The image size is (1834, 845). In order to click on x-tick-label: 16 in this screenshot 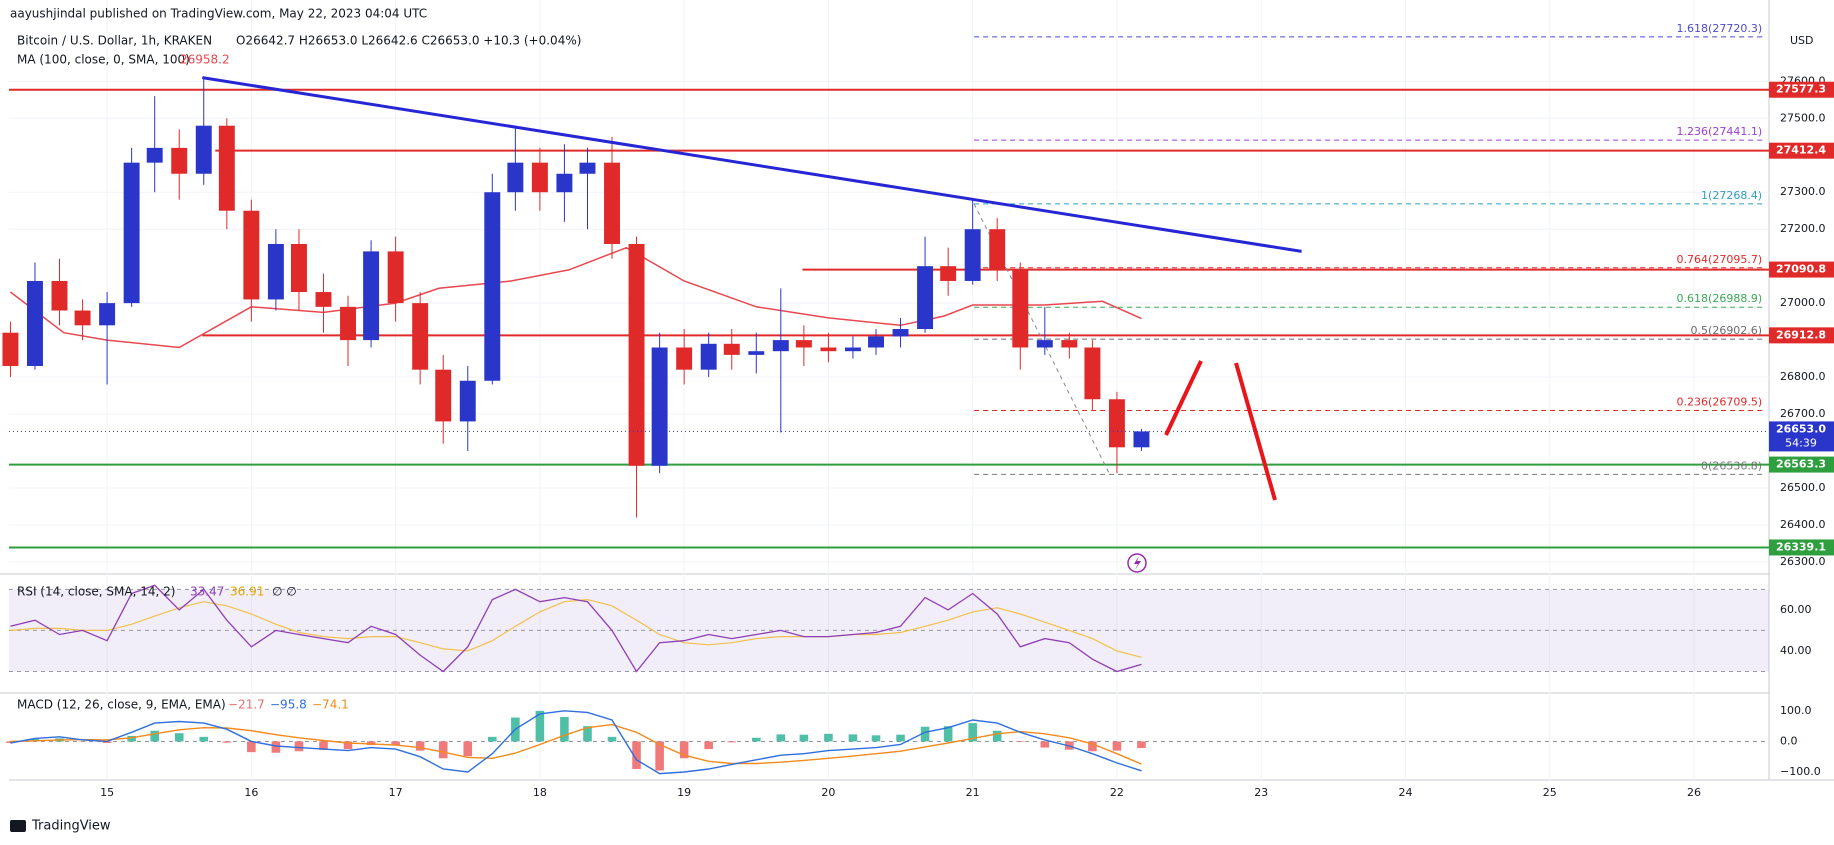, I will do `click(251, 792)`.